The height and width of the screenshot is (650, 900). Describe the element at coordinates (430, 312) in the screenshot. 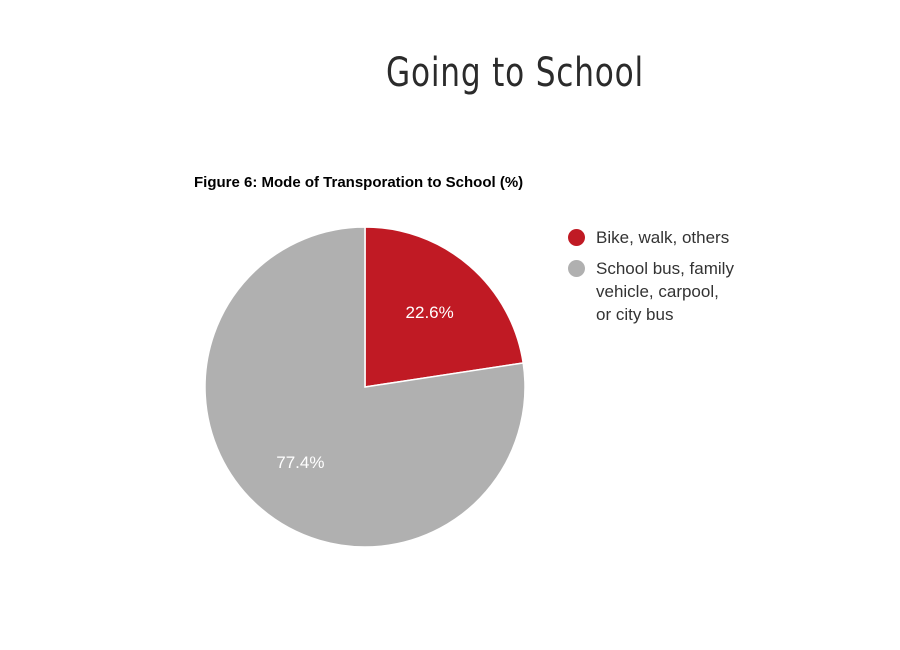

I see `data-label-bike-walk: 22.6%` at that location.